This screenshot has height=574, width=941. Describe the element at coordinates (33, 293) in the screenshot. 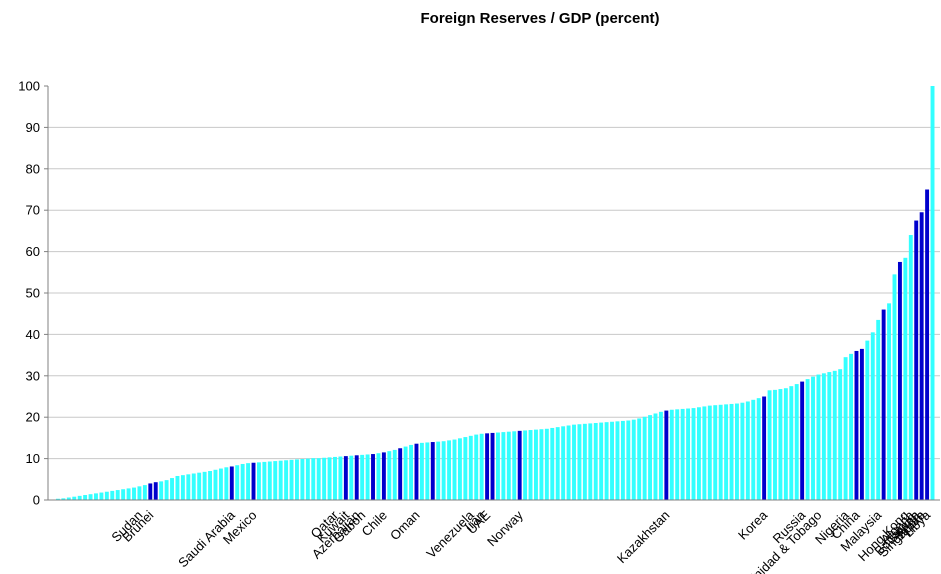

I see `y-tick-label: 50` at that location.